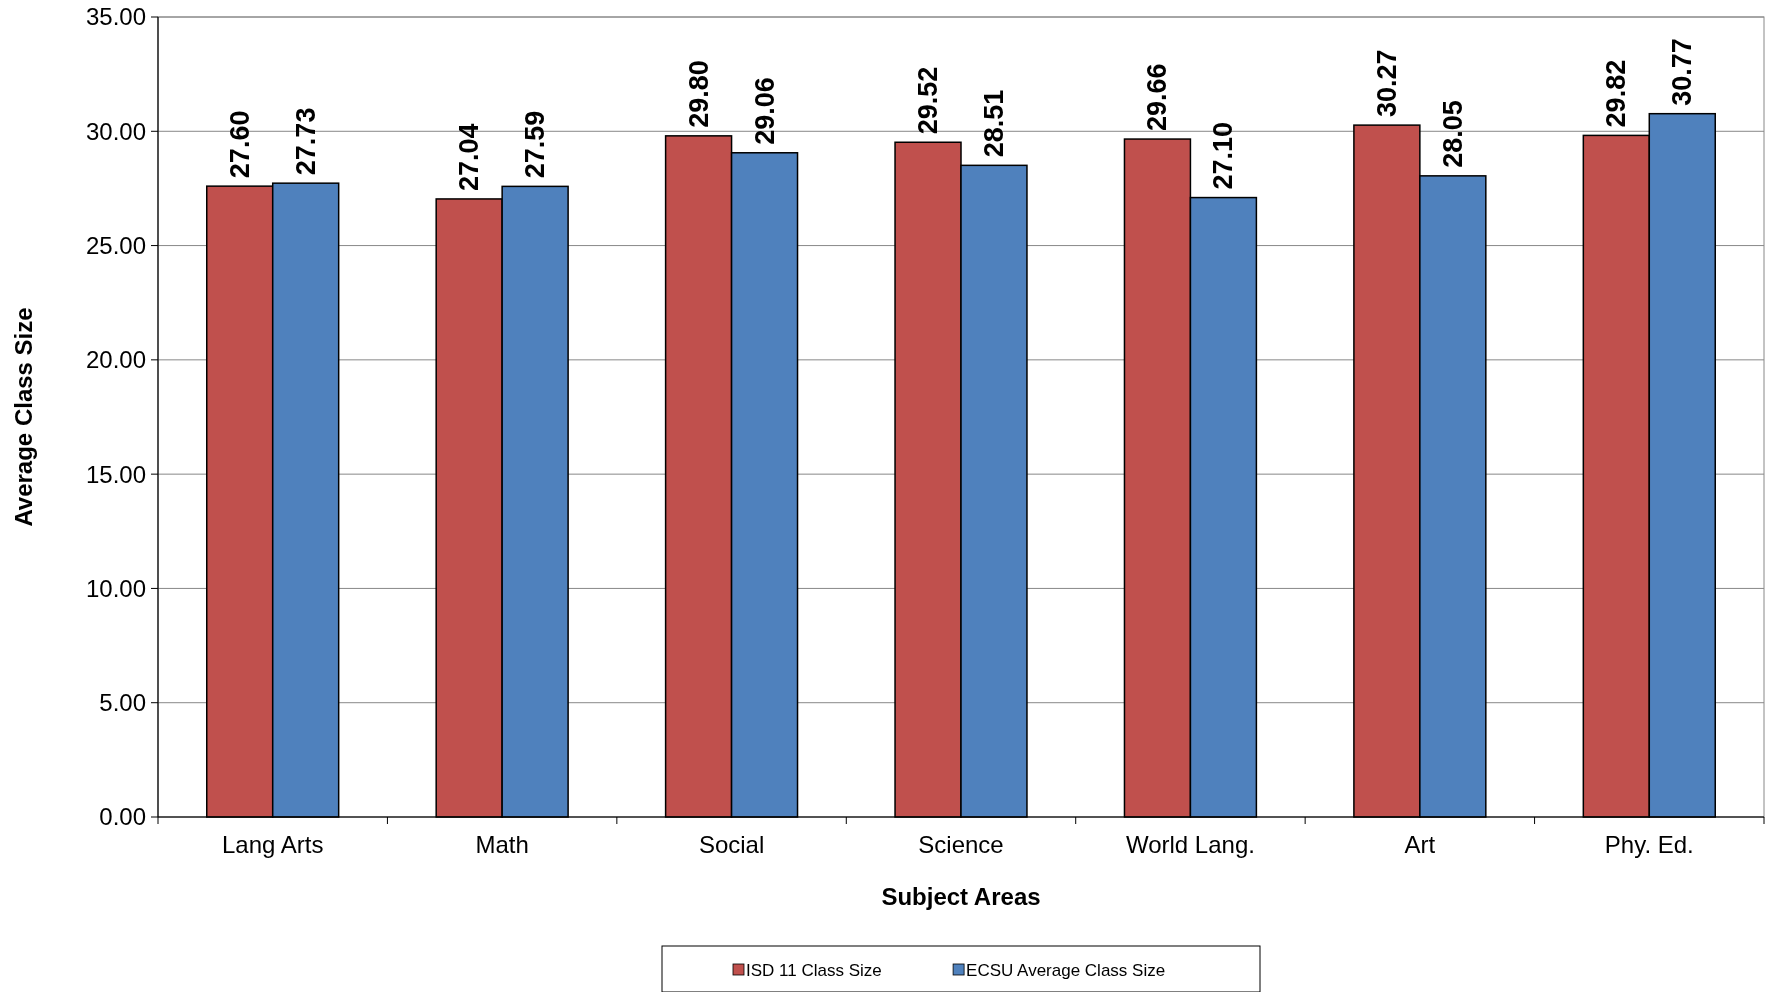  I want to click on data-label: 29.06, so click(764, 111).